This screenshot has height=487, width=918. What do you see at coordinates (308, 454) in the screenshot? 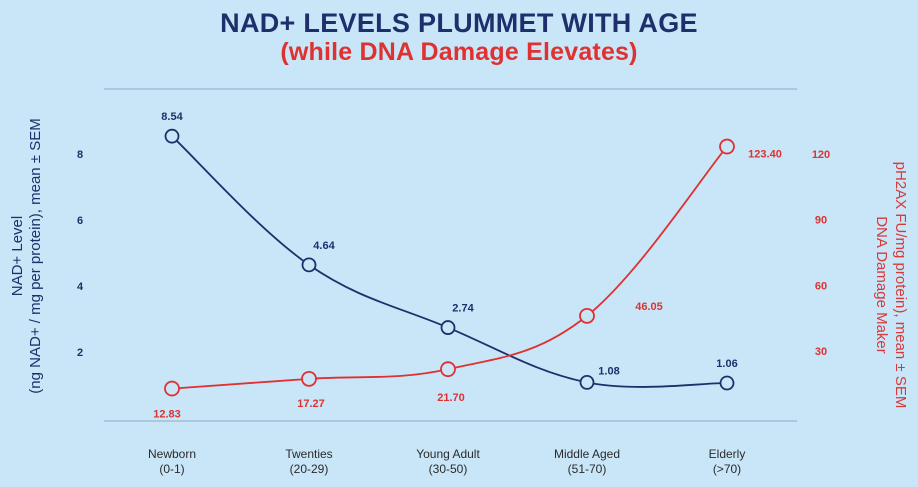
I see `x-tick-label: Twenties` at bounding box center [308, 454].